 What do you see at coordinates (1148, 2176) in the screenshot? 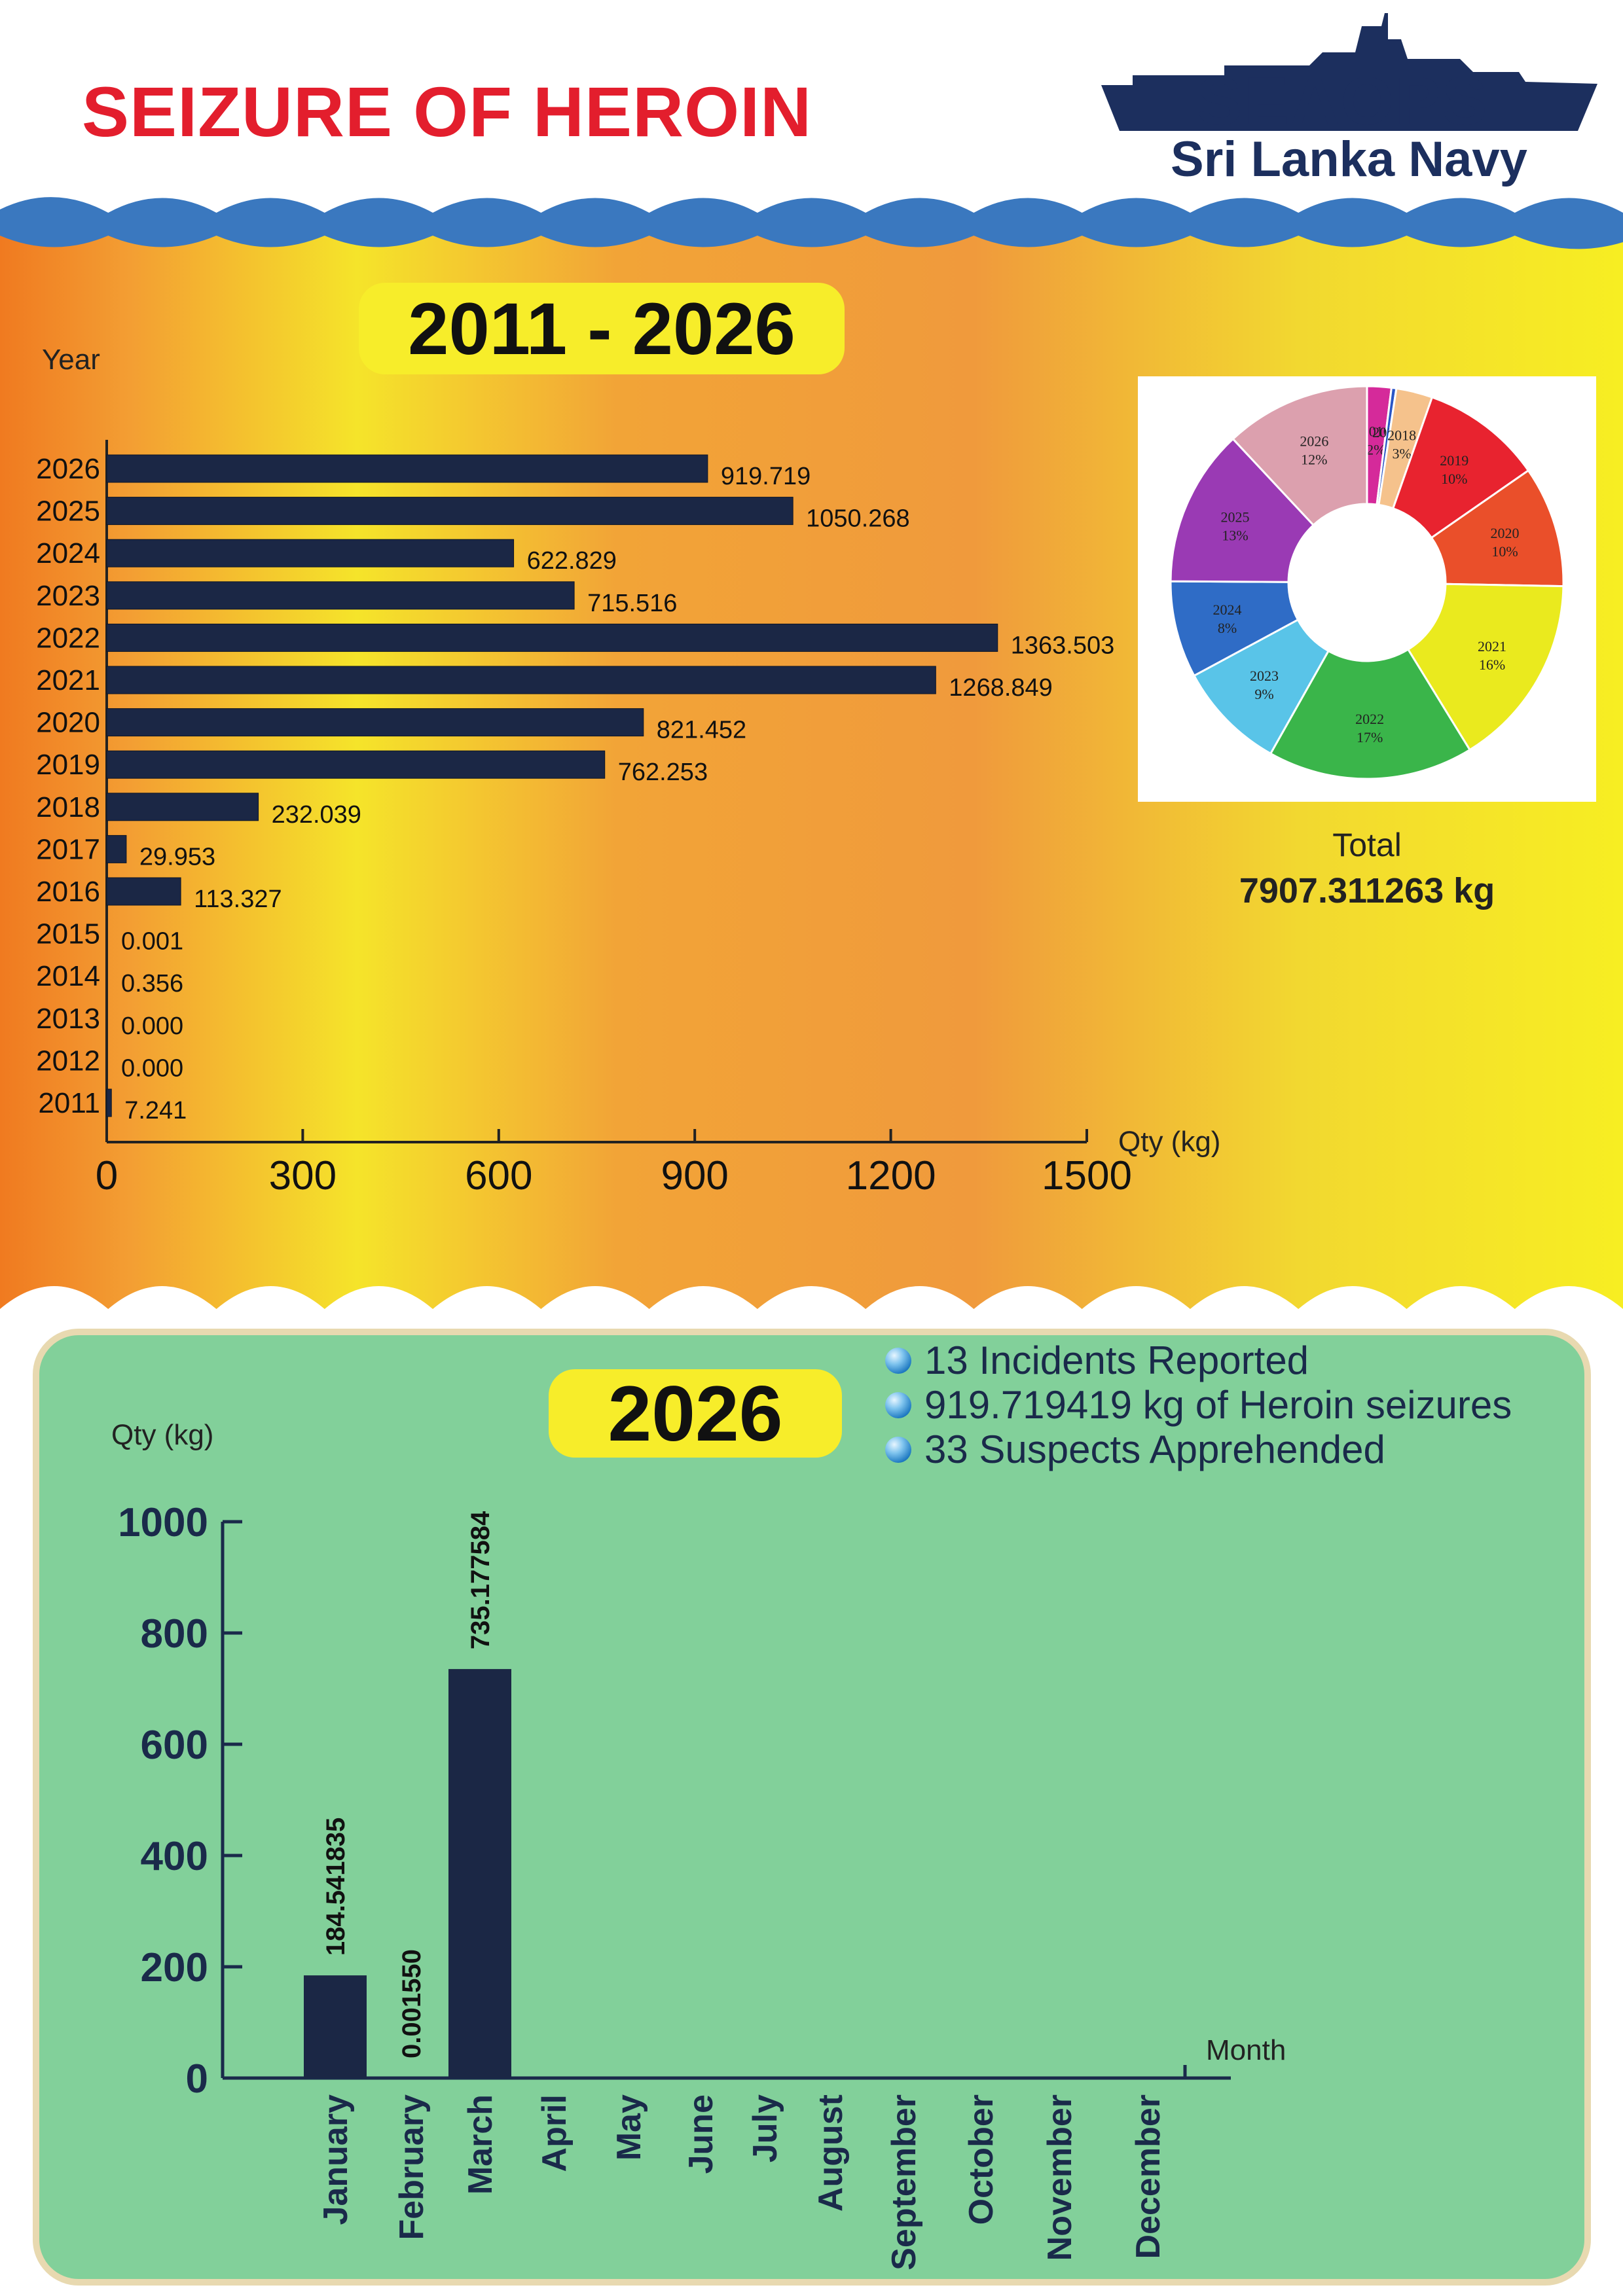
I see `month-tick-label: December` at bounding box center [1148, 2176].